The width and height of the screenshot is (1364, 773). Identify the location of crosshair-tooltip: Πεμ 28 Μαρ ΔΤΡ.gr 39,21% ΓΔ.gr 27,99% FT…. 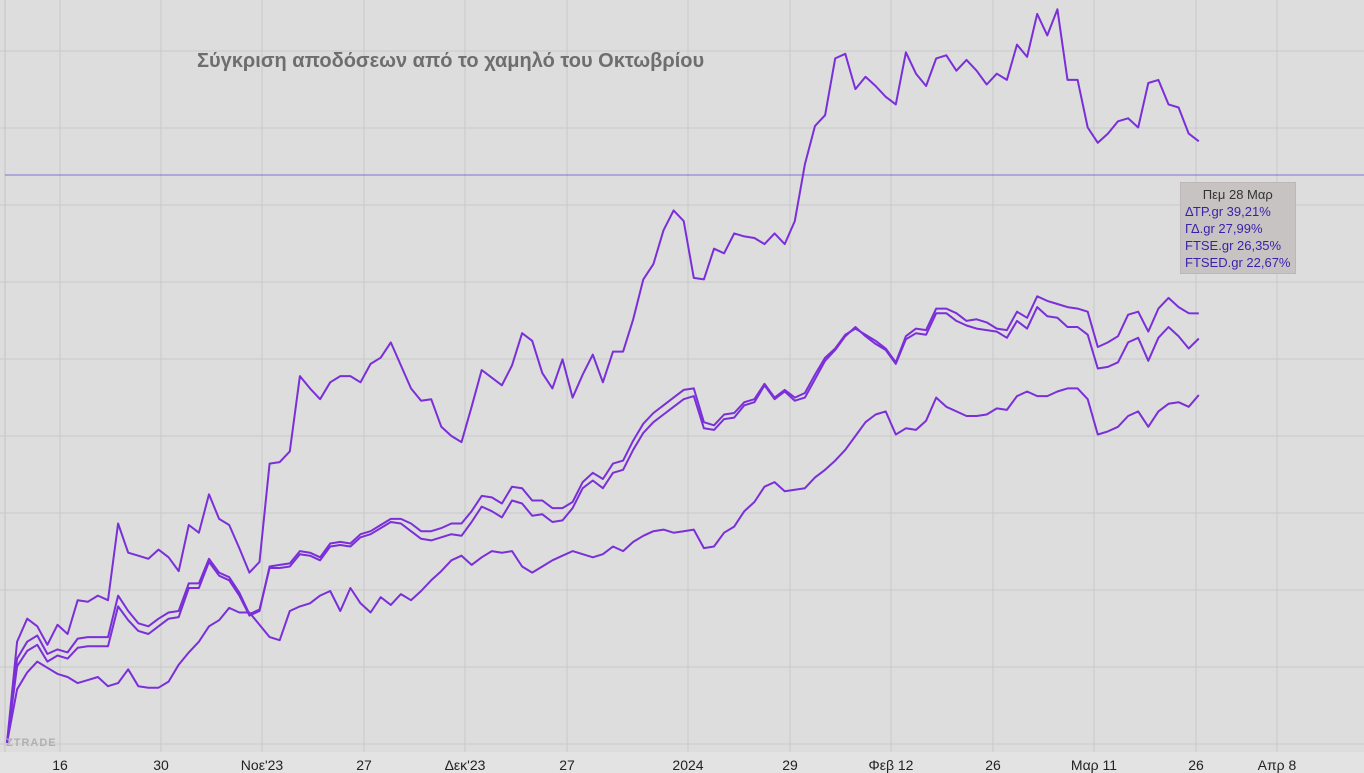
(1238, 228).